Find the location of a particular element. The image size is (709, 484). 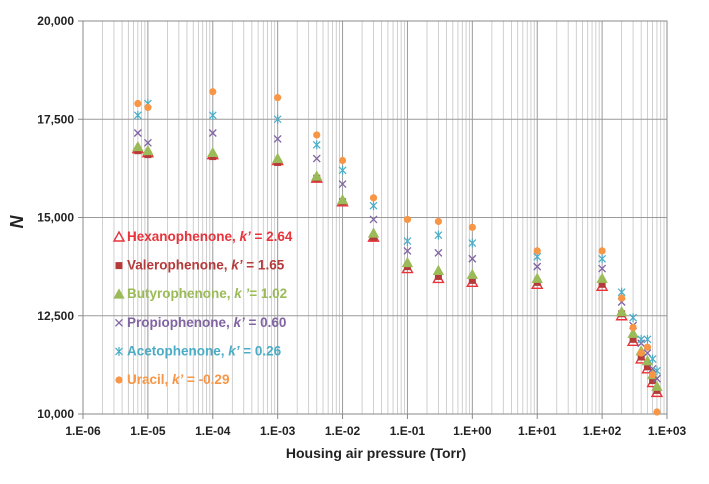

legend-item-butyrophenone: Butyrophenone, k ’= 1.02 is located at coordinates (200, 293).